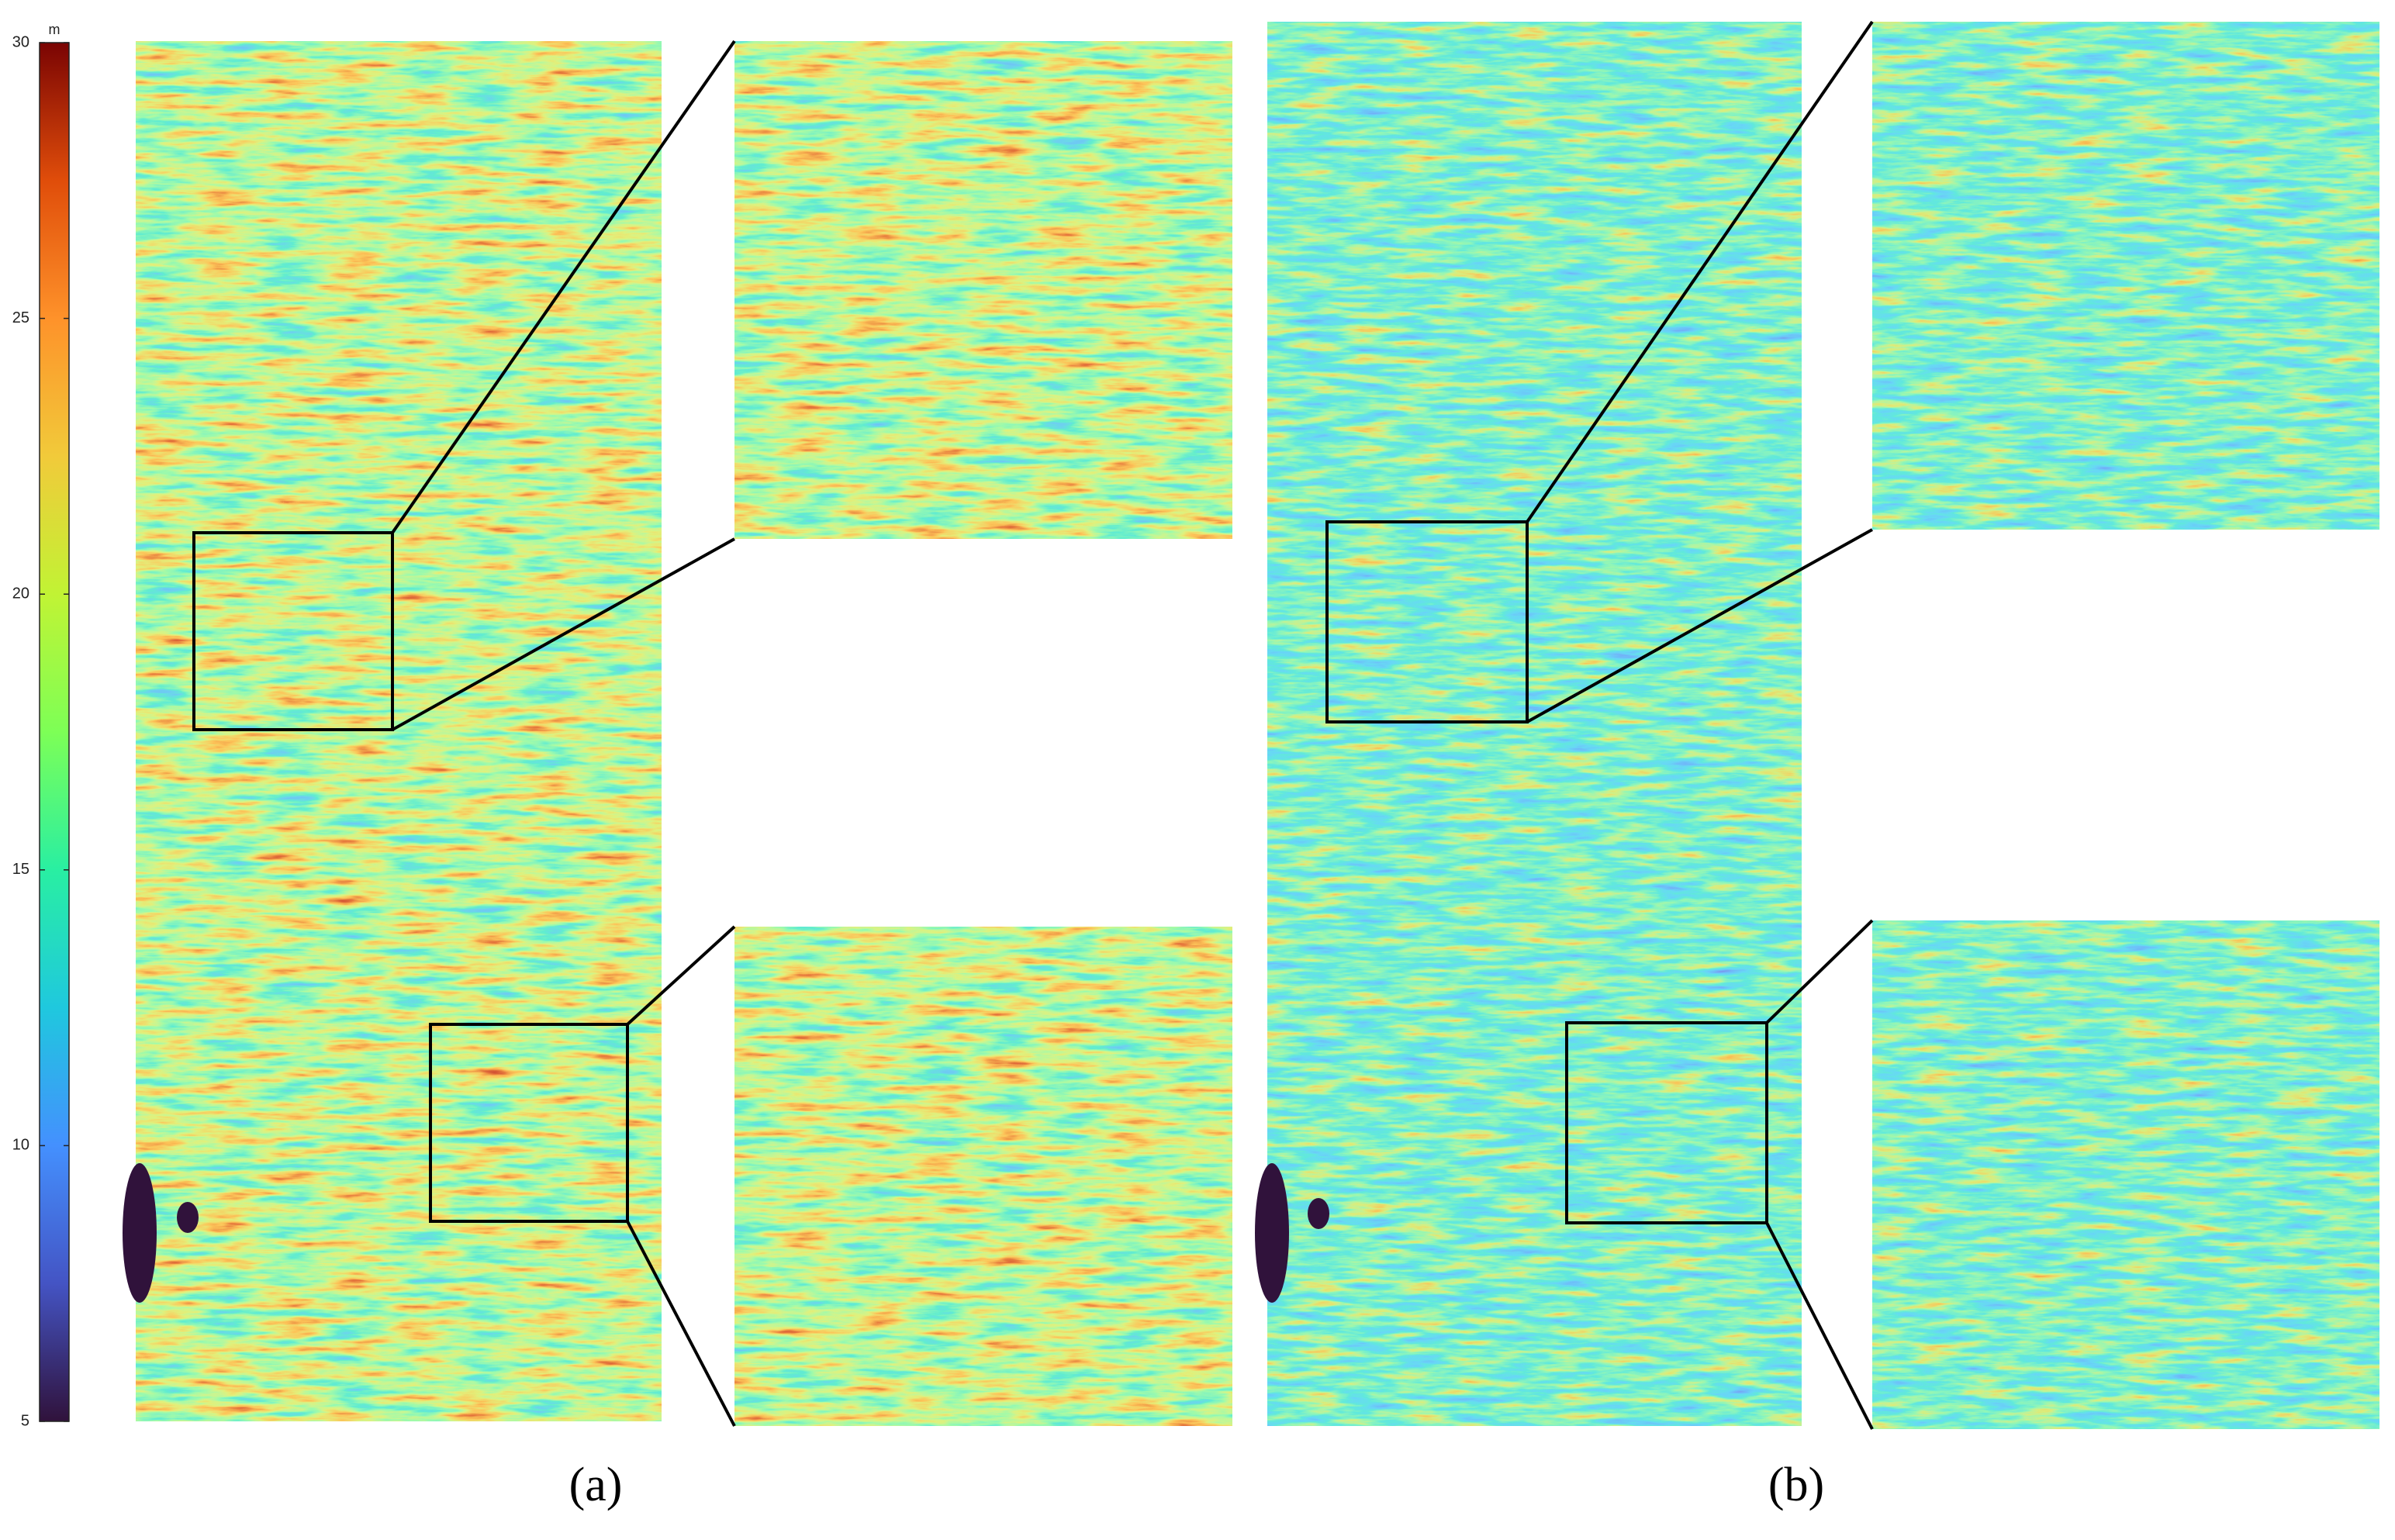 This screenshot has height=1540, width=2395. Describe the element at coordinates (20, 1145) in the screenshot. I see `colorbar-tick-label: 10` at that location.